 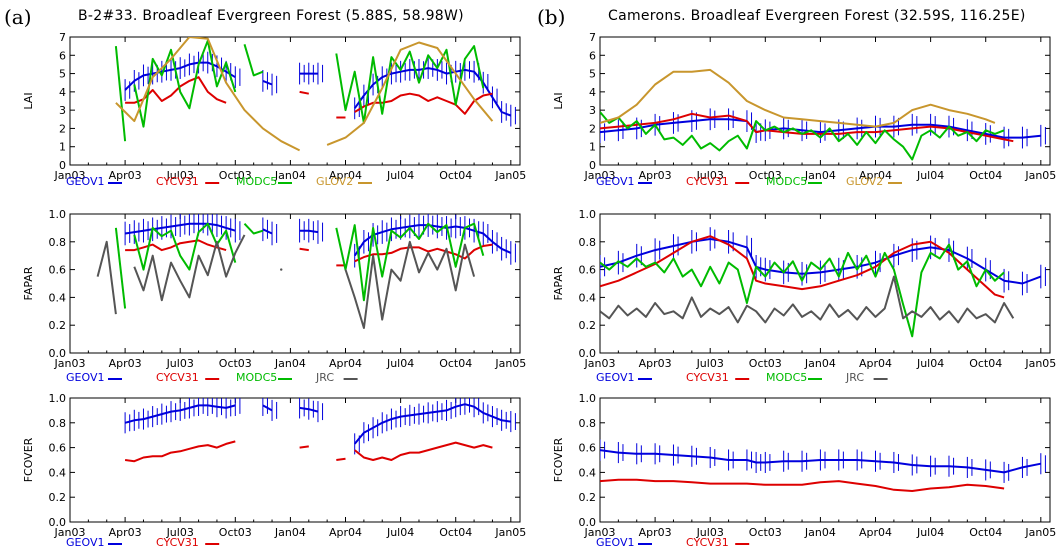 I want to click on y-tick-label: 0.2, so click(x=588, y=497).